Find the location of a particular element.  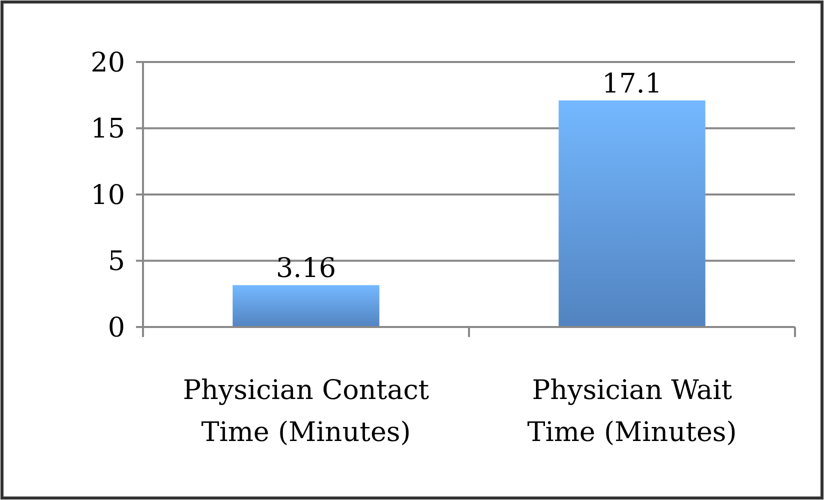

y-tick-label: 20 is located at coordinates (107, 62).